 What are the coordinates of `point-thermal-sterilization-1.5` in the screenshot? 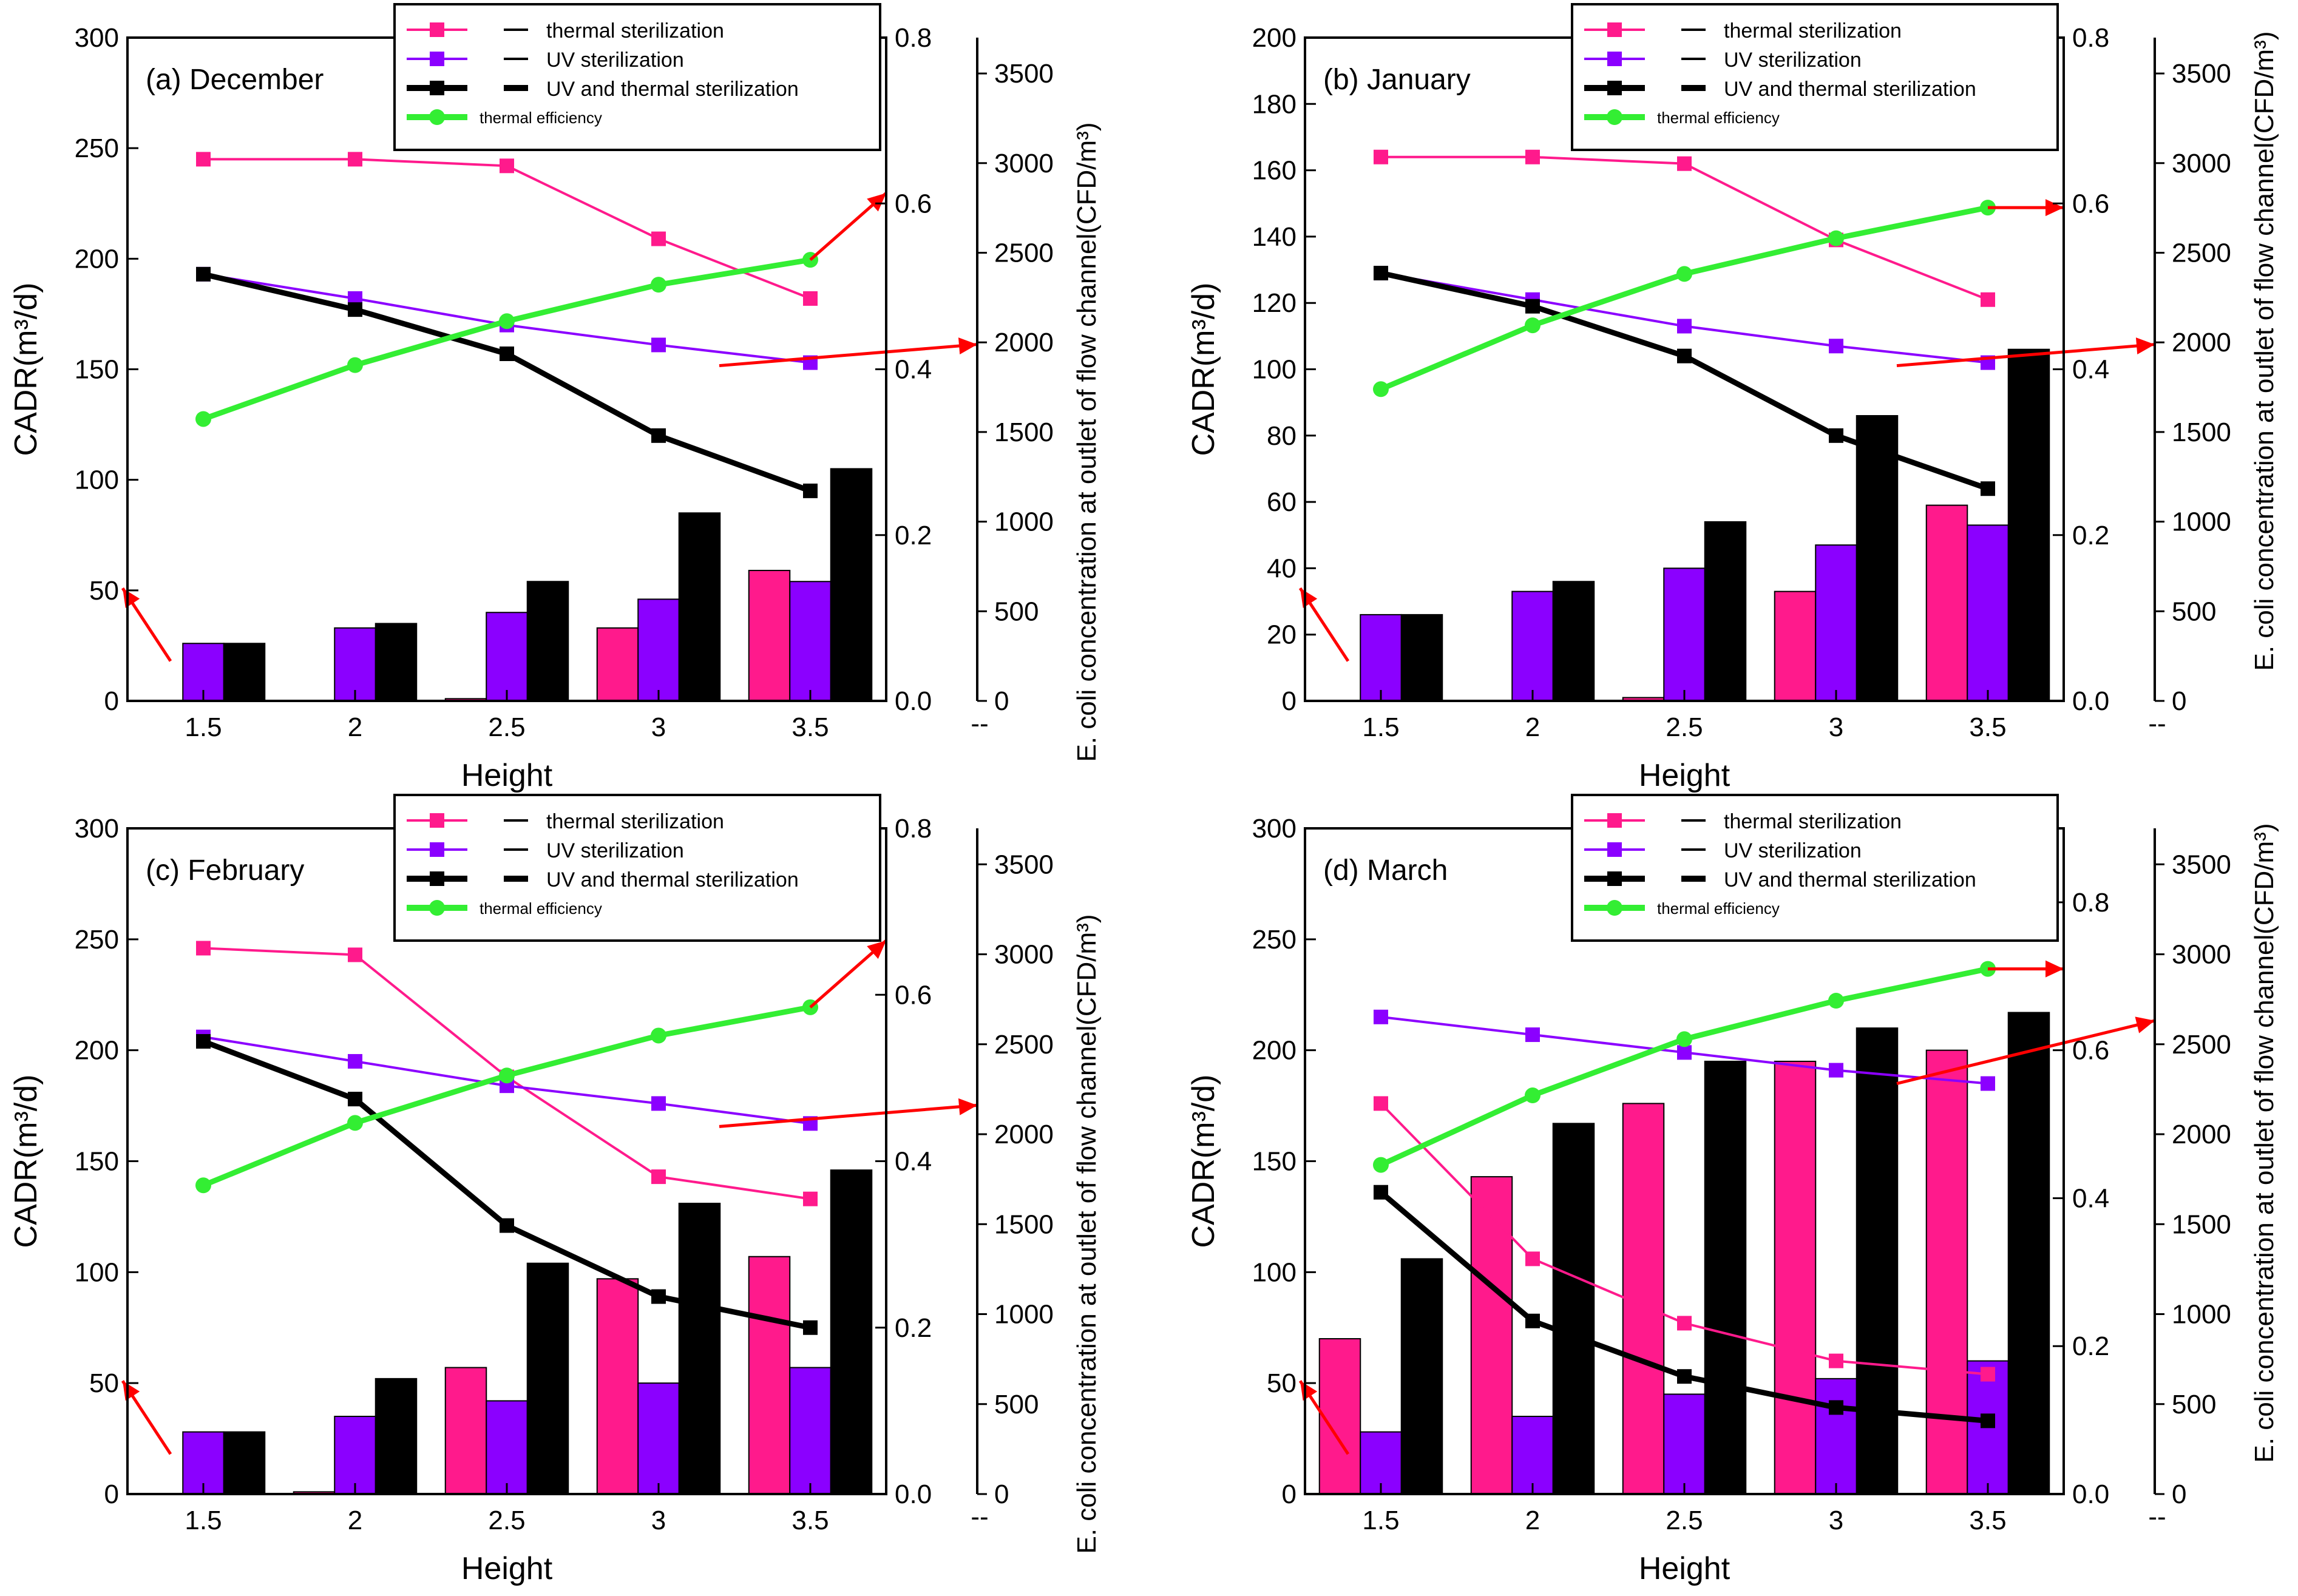 It's located at (203, 159).